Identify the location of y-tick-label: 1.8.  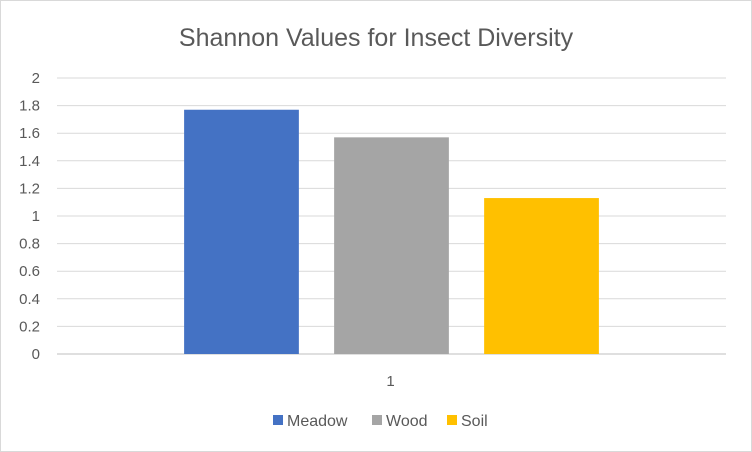
(29, 106).